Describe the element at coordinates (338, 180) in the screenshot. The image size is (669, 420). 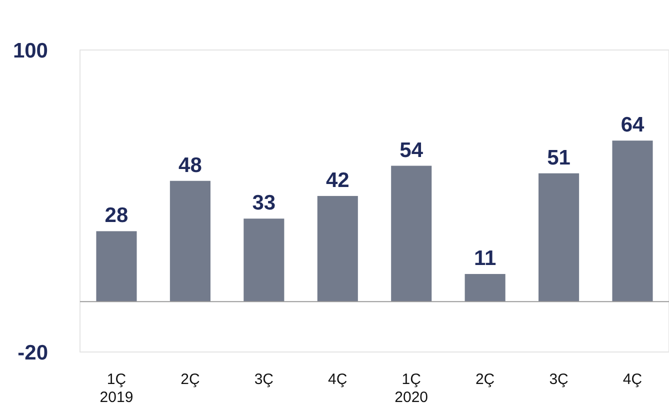
I see `data-label: 42` at that location.